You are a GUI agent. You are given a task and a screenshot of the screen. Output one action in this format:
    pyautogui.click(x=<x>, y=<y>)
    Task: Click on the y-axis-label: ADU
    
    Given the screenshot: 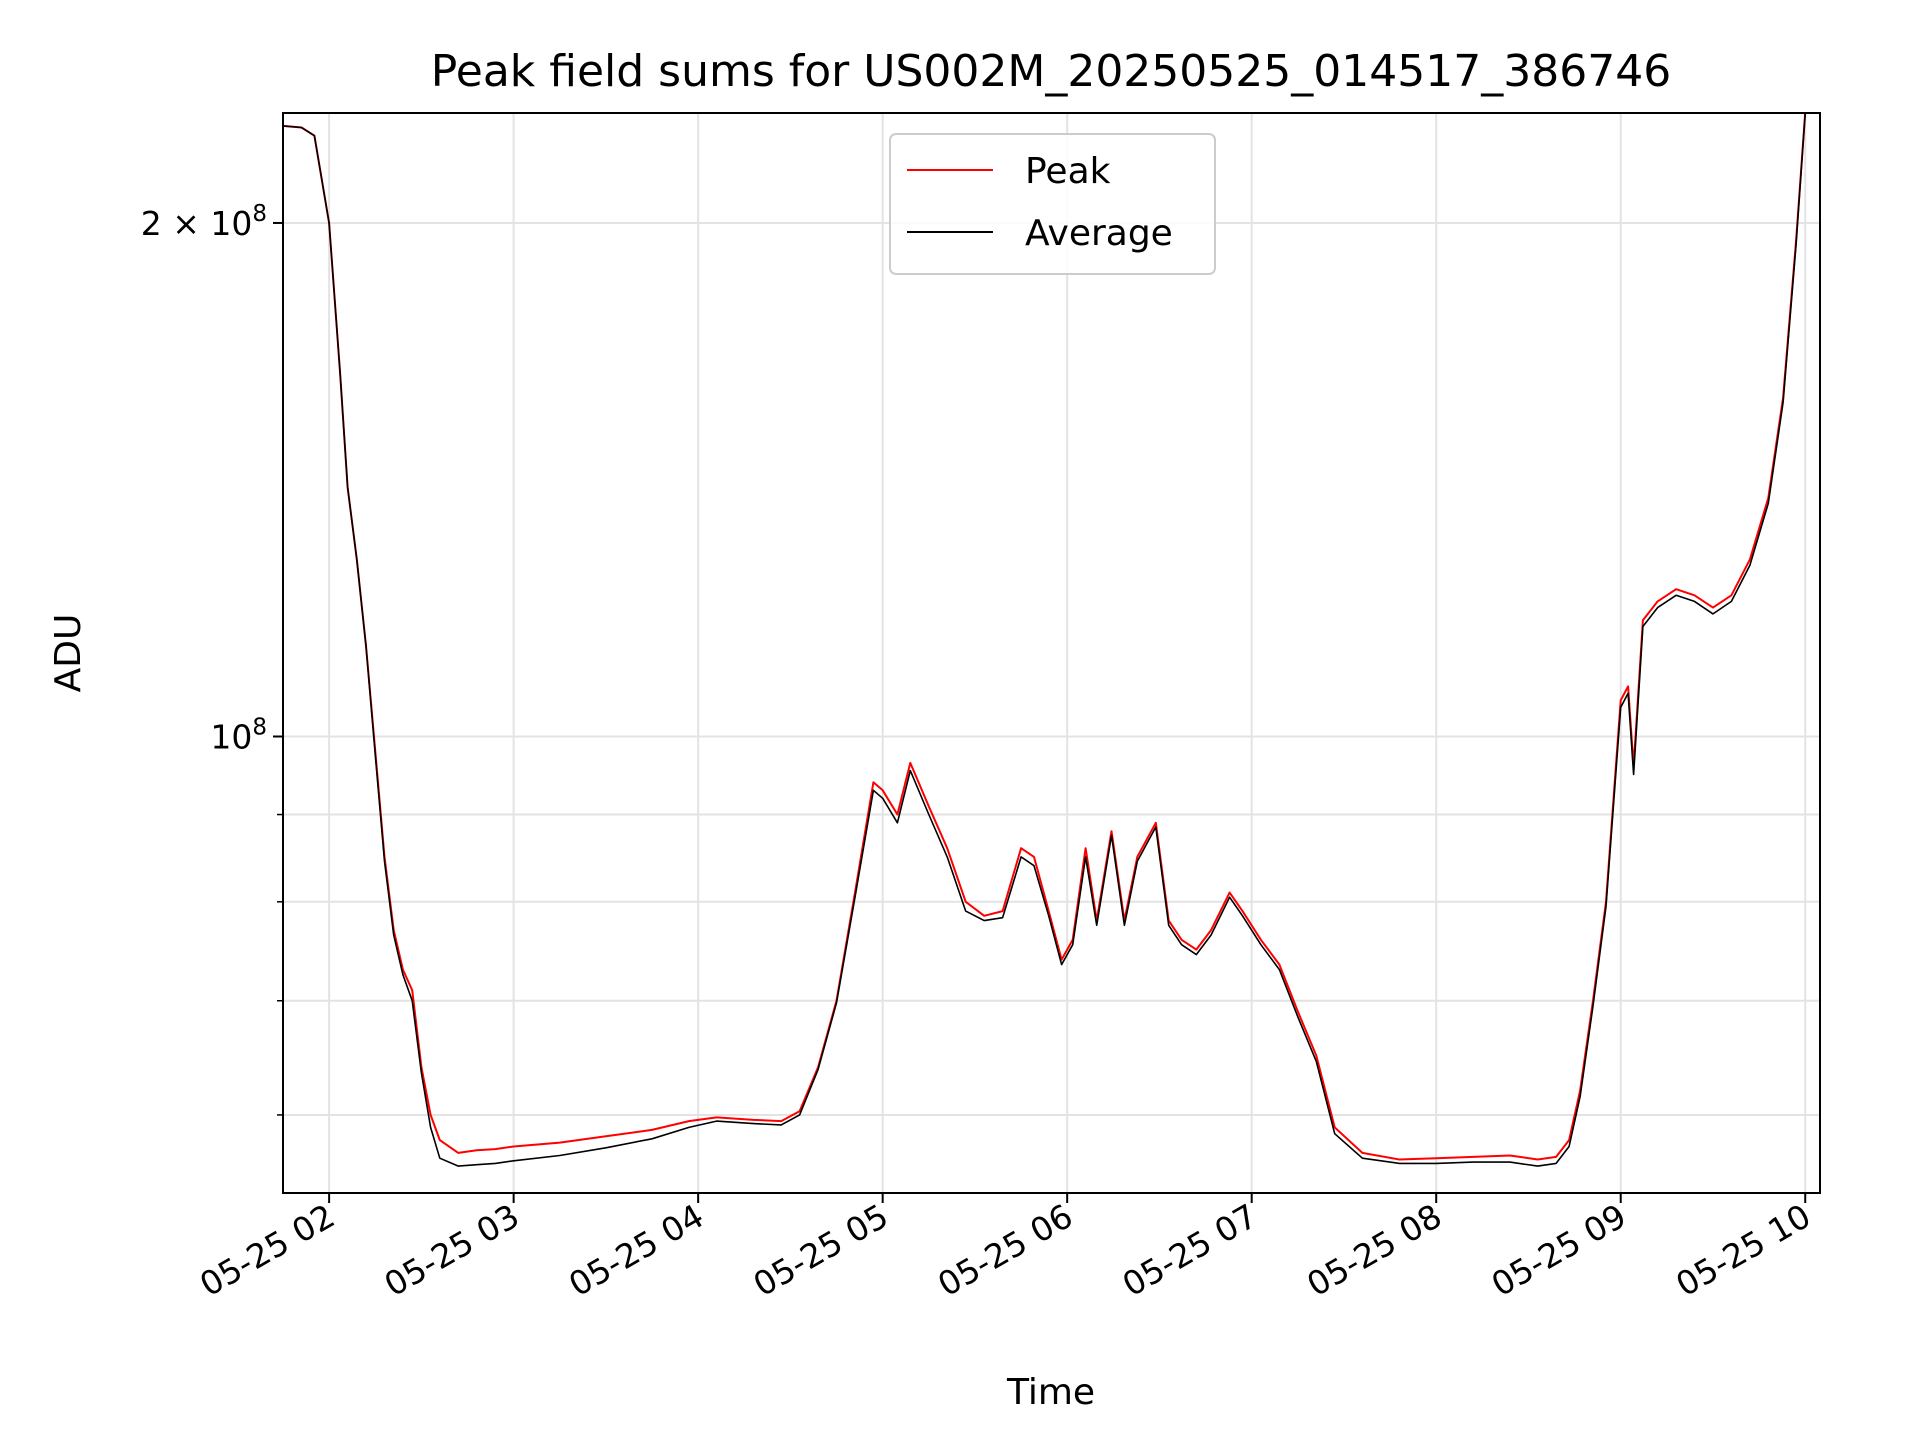 What is the action you would take?
    pyautogui.click(x=68, y=653)
    